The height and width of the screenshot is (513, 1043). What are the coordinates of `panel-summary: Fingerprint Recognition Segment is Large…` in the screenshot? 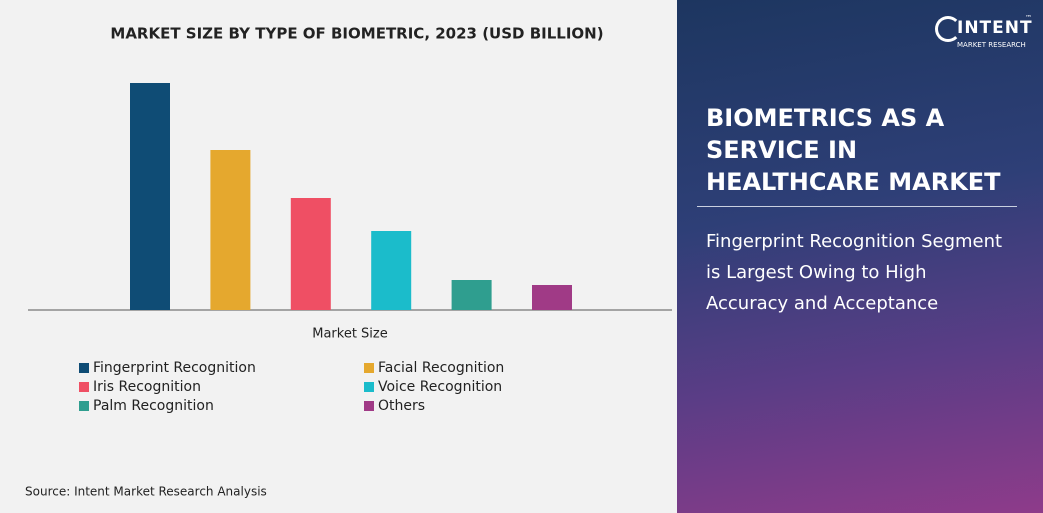 It's located at (854, 272).